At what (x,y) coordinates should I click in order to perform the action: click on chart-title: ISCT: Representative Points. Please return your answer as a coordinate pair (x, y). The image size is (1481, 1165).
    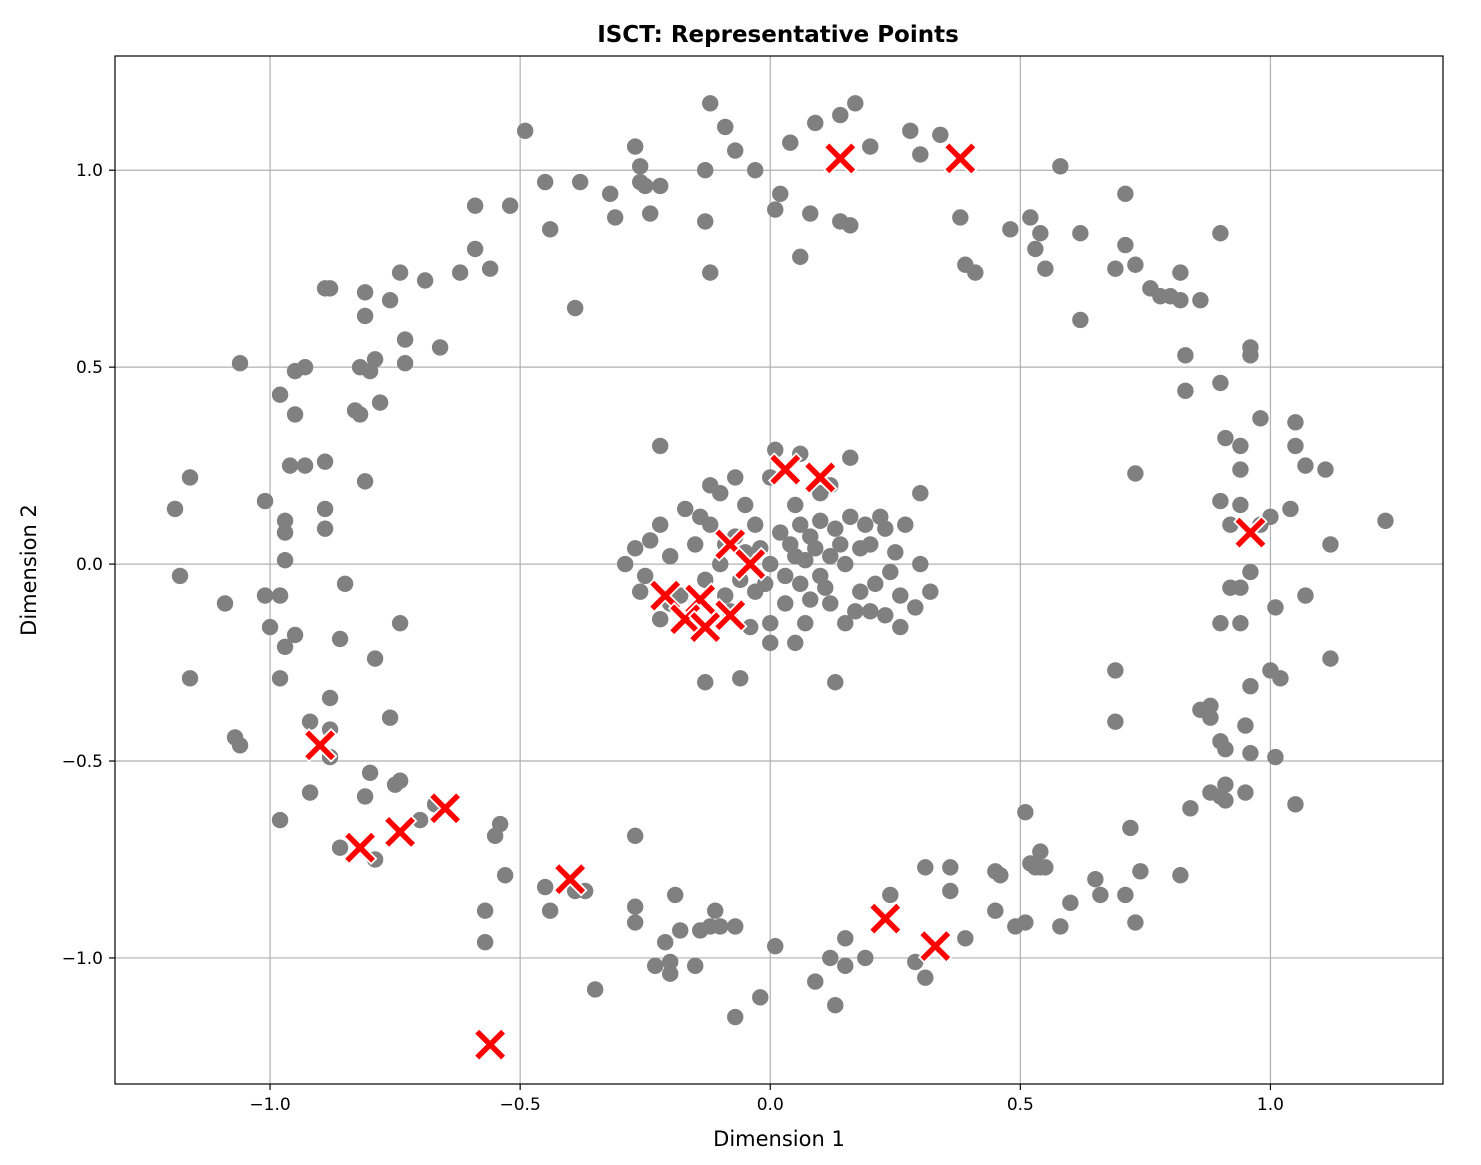
    Looking at the image, I should click on (778, 35).